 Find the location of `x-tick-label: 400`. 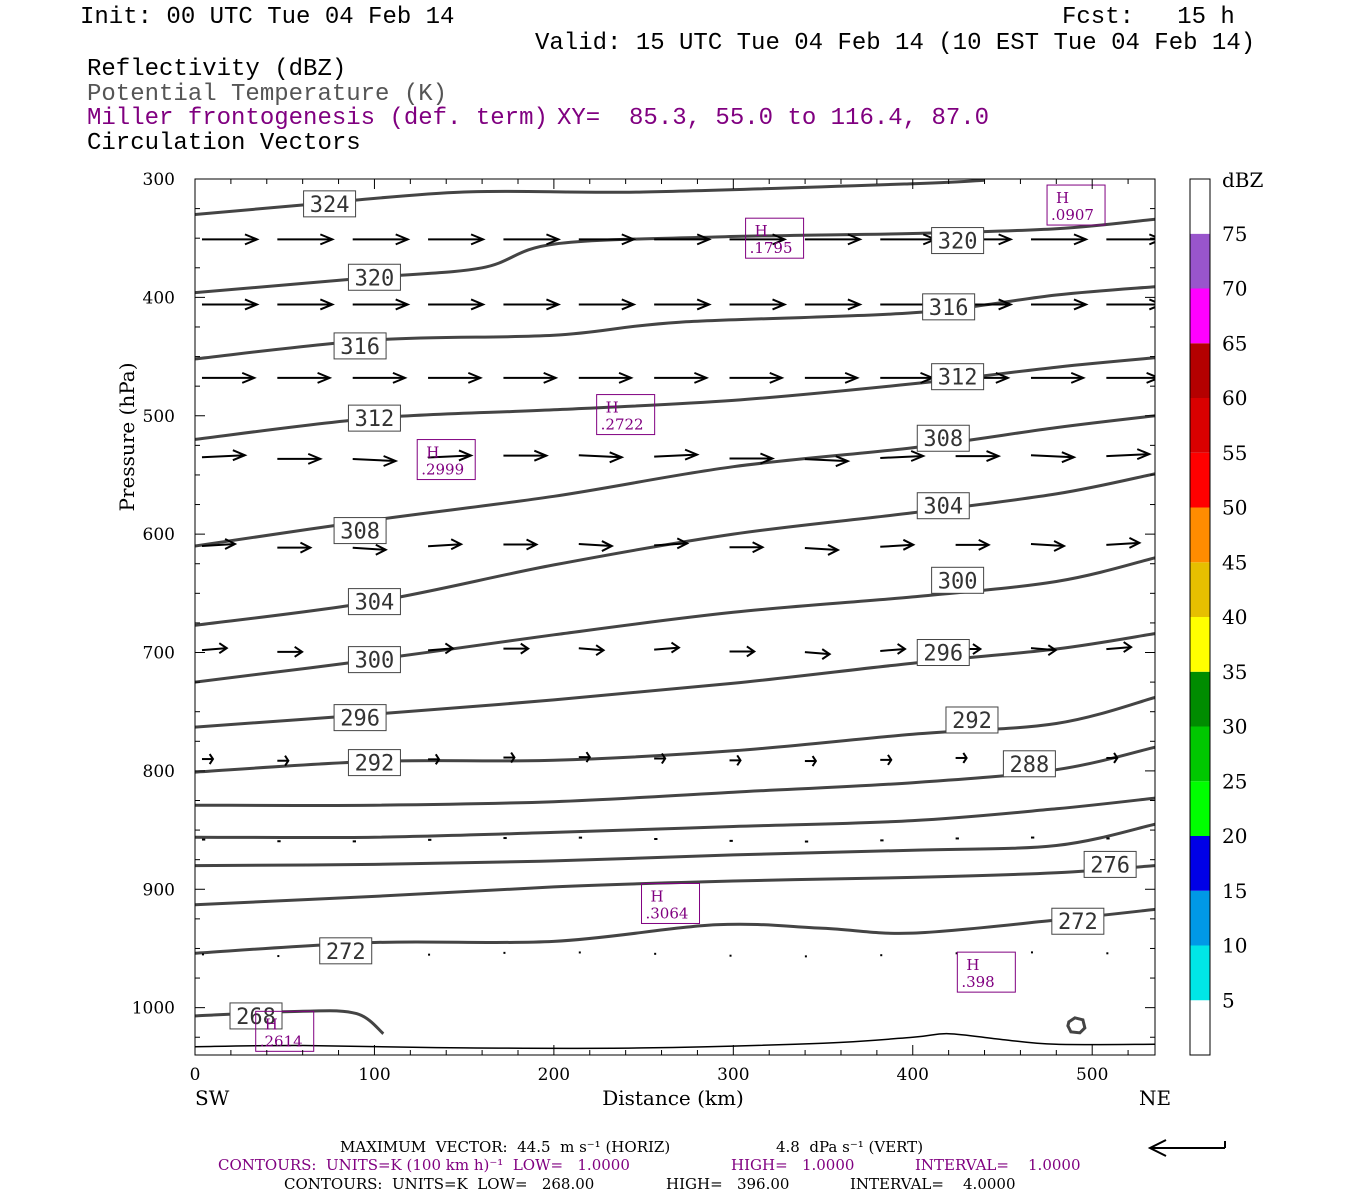

x-tick-label: 400 is located at coordinates (913, 1075).